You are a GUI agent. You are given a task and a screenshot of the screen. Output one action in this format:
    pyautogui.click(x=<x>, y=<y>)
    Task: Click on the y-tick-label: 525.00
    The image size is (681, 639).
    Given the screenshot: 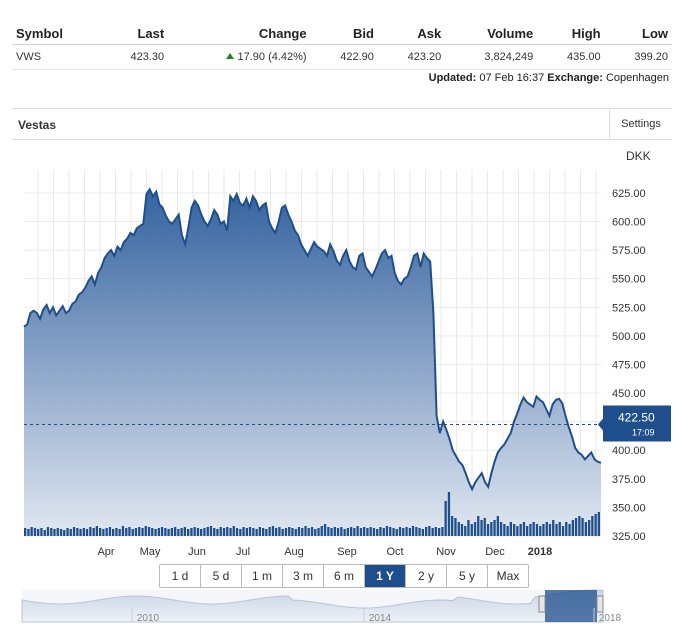 What is the action you would take?
    pyautogui.click(x=629, y=308)
    